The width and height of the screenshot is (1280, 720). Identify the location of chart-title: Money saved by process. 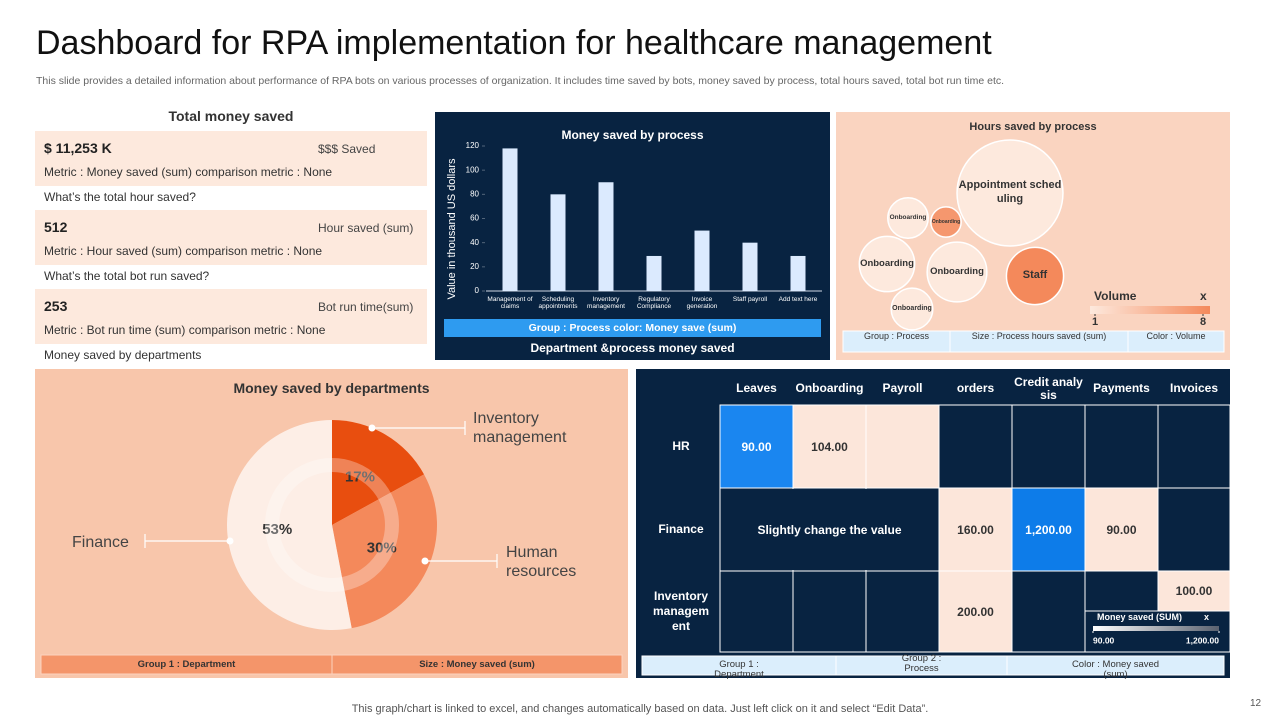
(632, 135).